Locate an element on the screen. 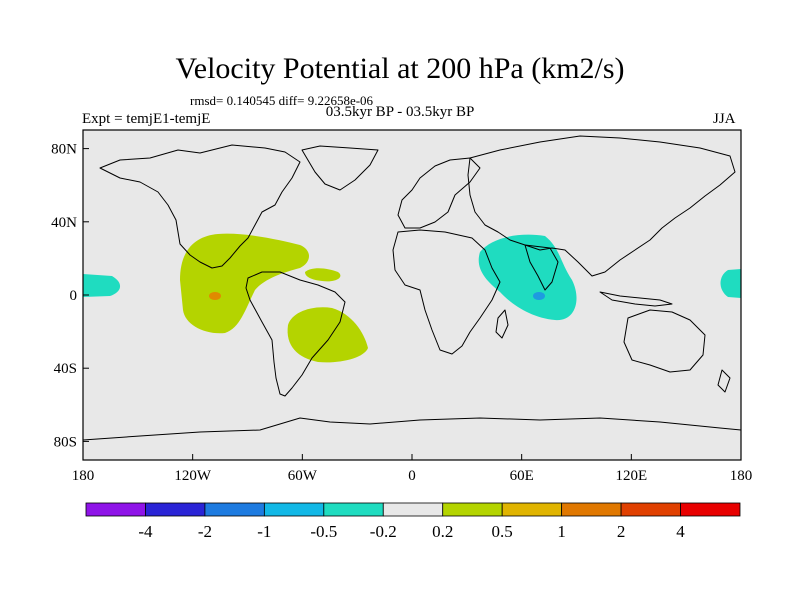 Image resolution: width=800 pixels, height=600 pixels. y-tick-label: 80S is located at coordinates (65, 442).